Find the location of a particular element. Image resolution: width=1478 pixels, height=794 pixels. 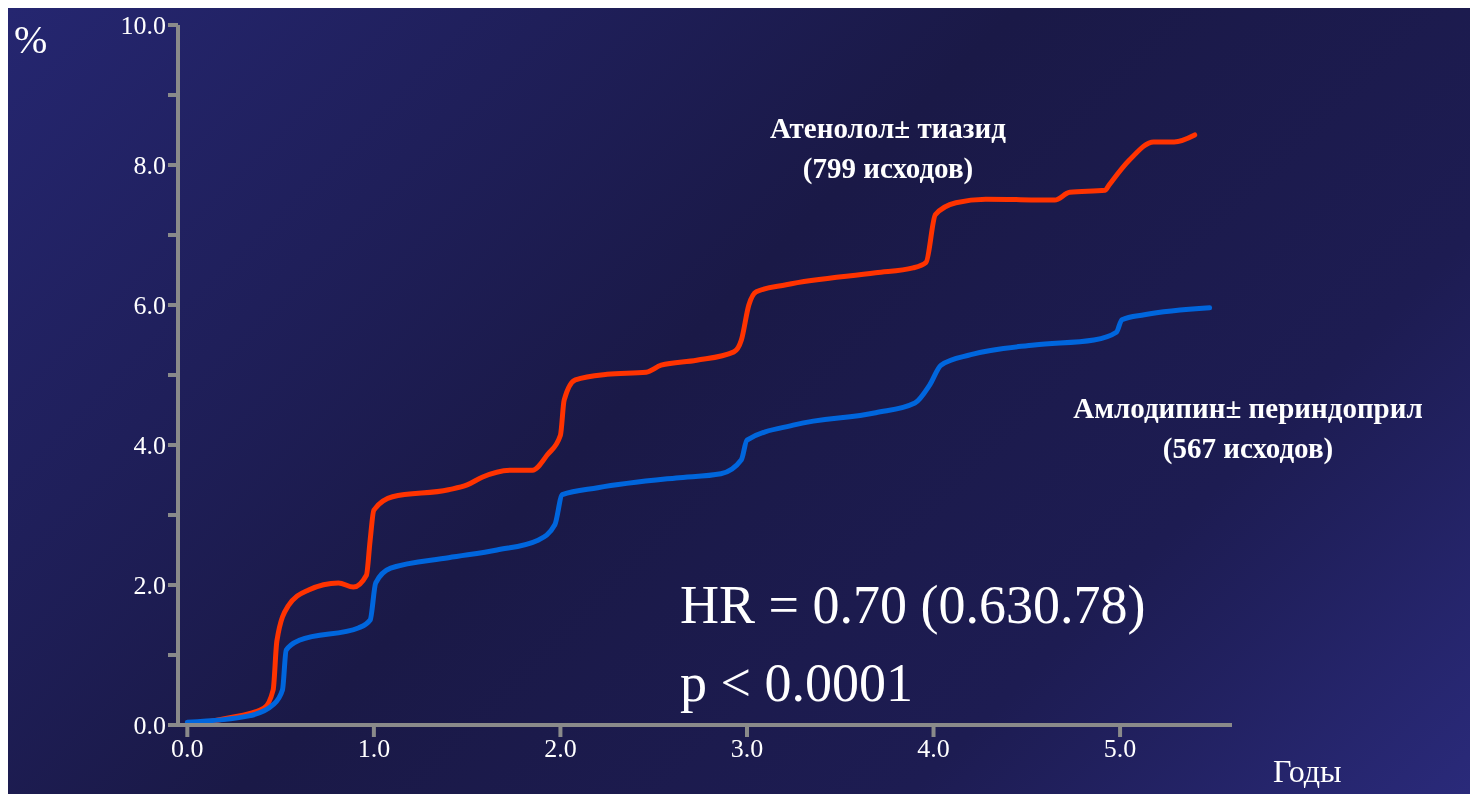

series-label: Атенолол± тиазид (799 исходов) is located at coordinates (888, 148).